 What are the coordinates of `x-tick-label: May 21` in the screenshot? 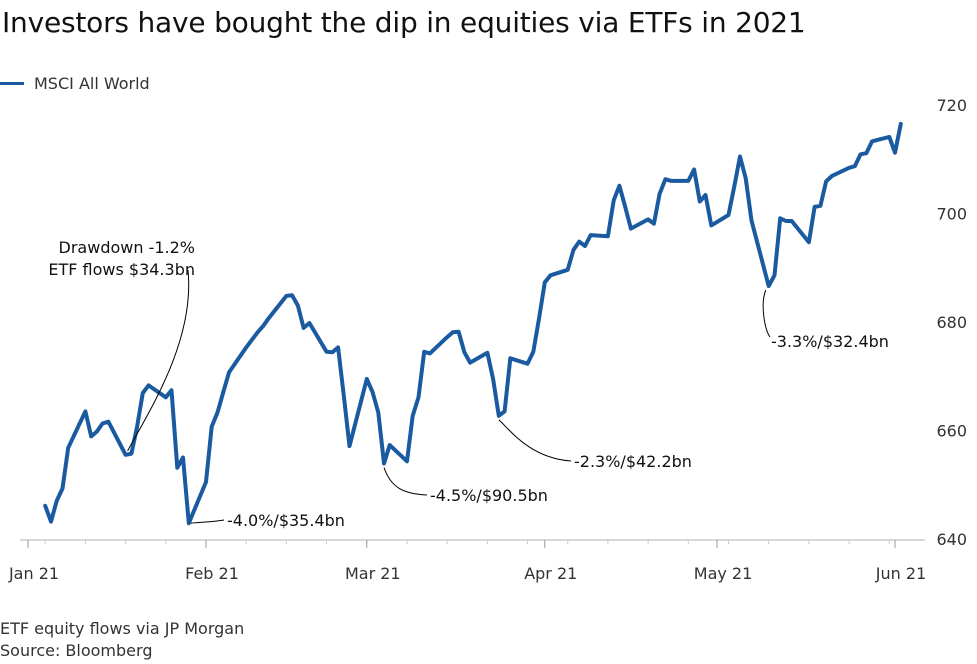 It's located at (723, 573).